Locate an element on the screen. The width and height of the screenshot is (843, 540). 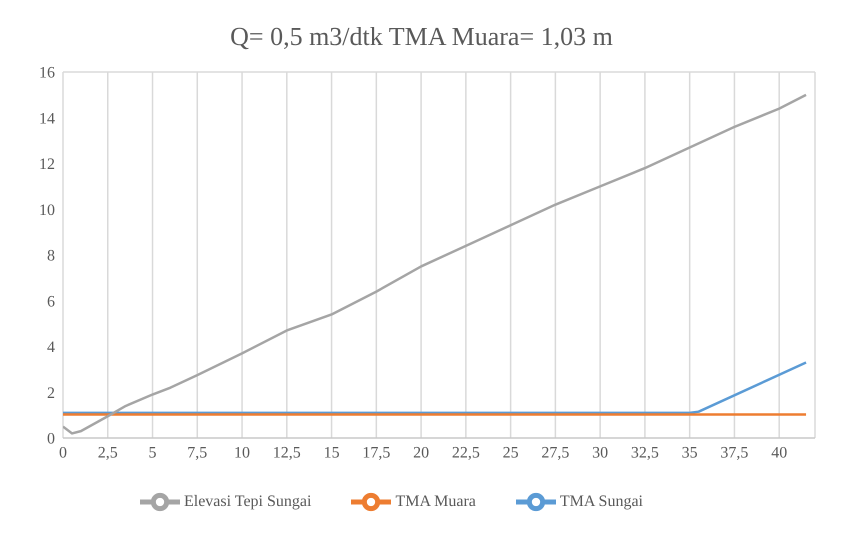
x-tick-label: 35 is located at coordinates (690, 453).